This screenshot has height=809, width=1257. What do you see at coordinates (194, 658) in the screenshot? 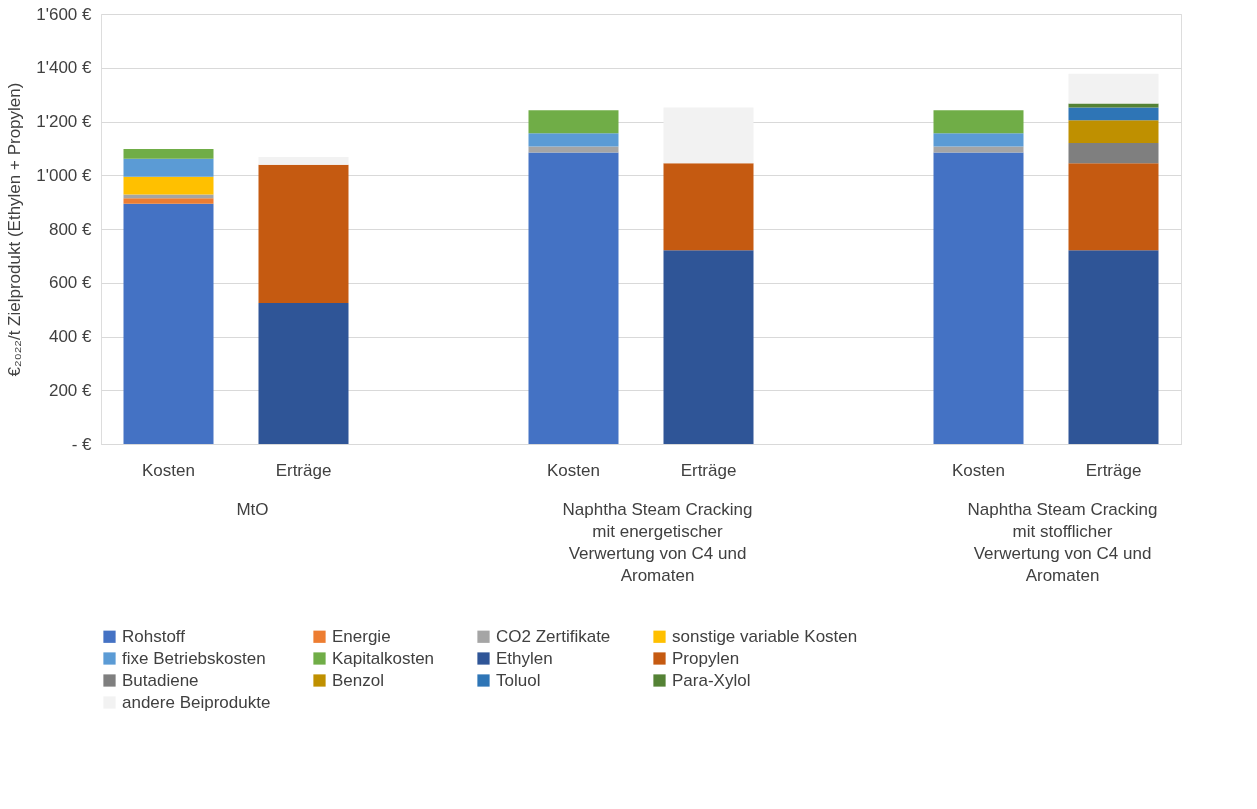
I see `legend-label: fixe Betriebskosten` at bounding box center [194, 658].